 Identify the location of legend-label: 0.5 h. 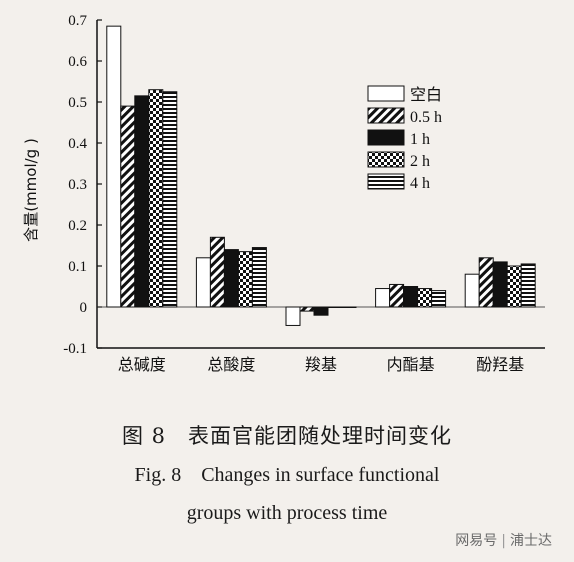
(426, 117).